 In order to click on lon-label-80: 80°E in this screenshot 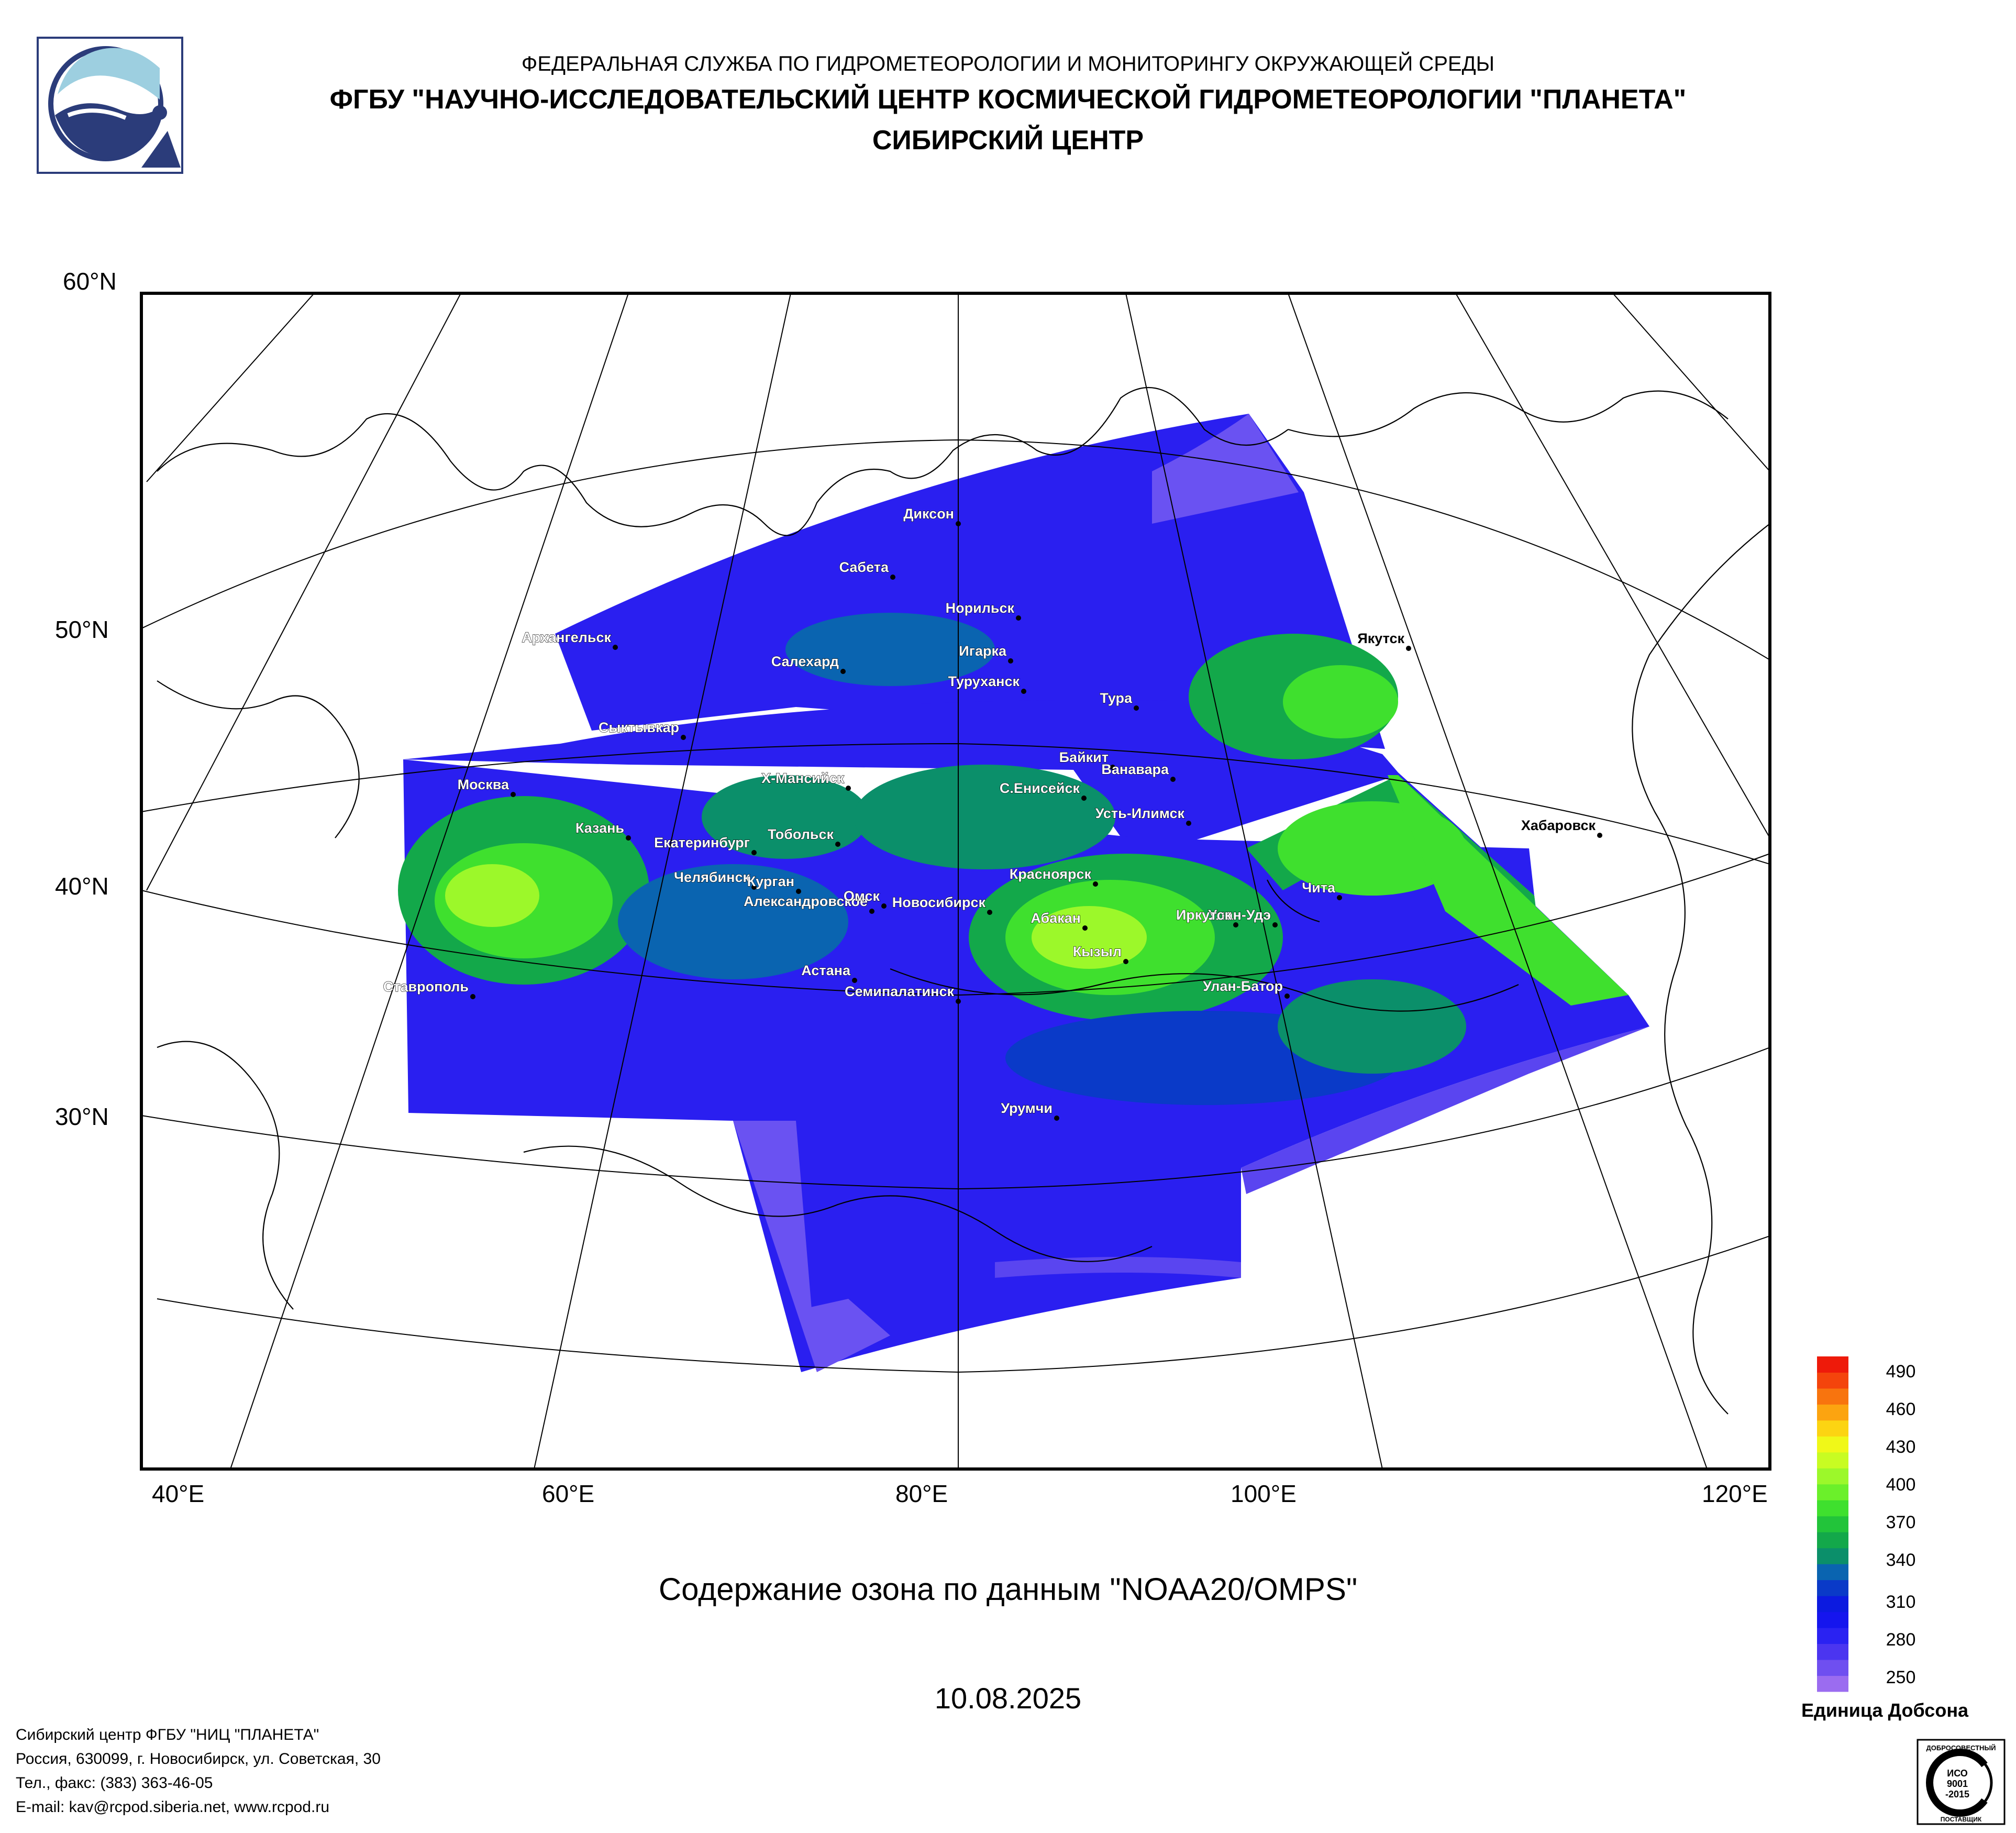, I will do `click(922, 1493)`.